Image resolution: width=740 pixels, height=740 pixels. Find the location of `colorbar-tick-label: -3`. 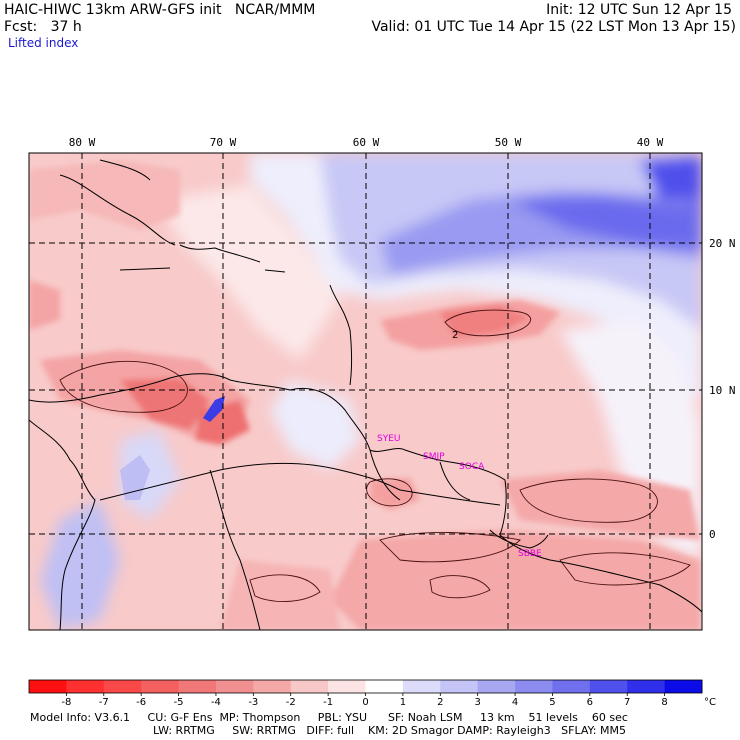

colorbar-tick-label: -3 is located at coordinates (253, 702).